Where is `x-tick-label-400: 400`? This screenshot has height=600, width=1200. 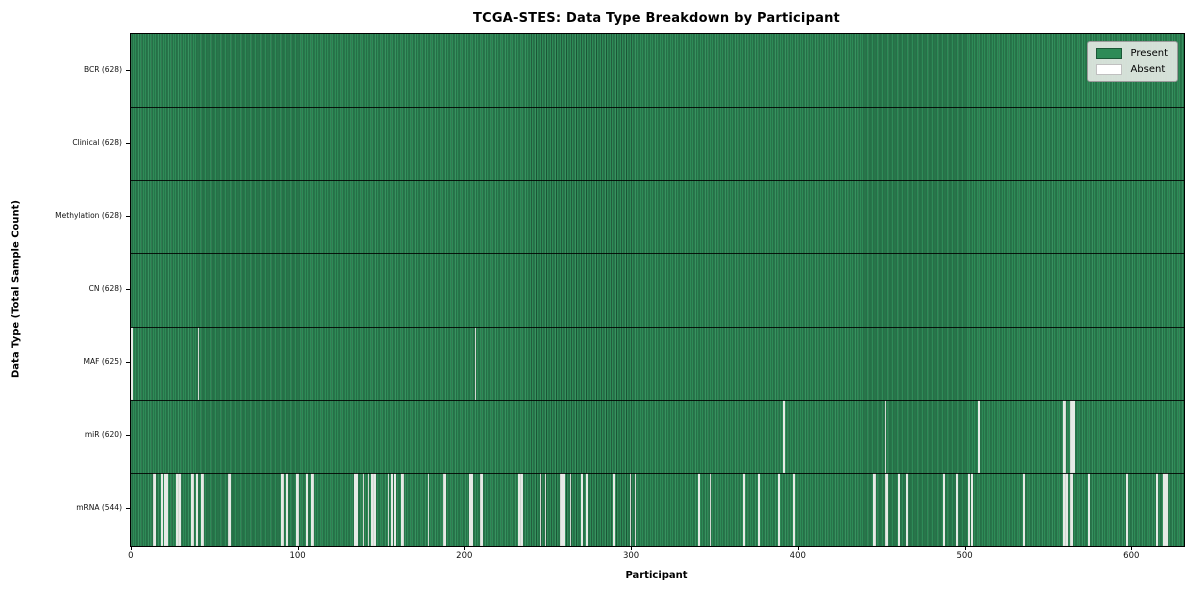
x-tick-label-400: 400 is located at coordinates (797, 556).